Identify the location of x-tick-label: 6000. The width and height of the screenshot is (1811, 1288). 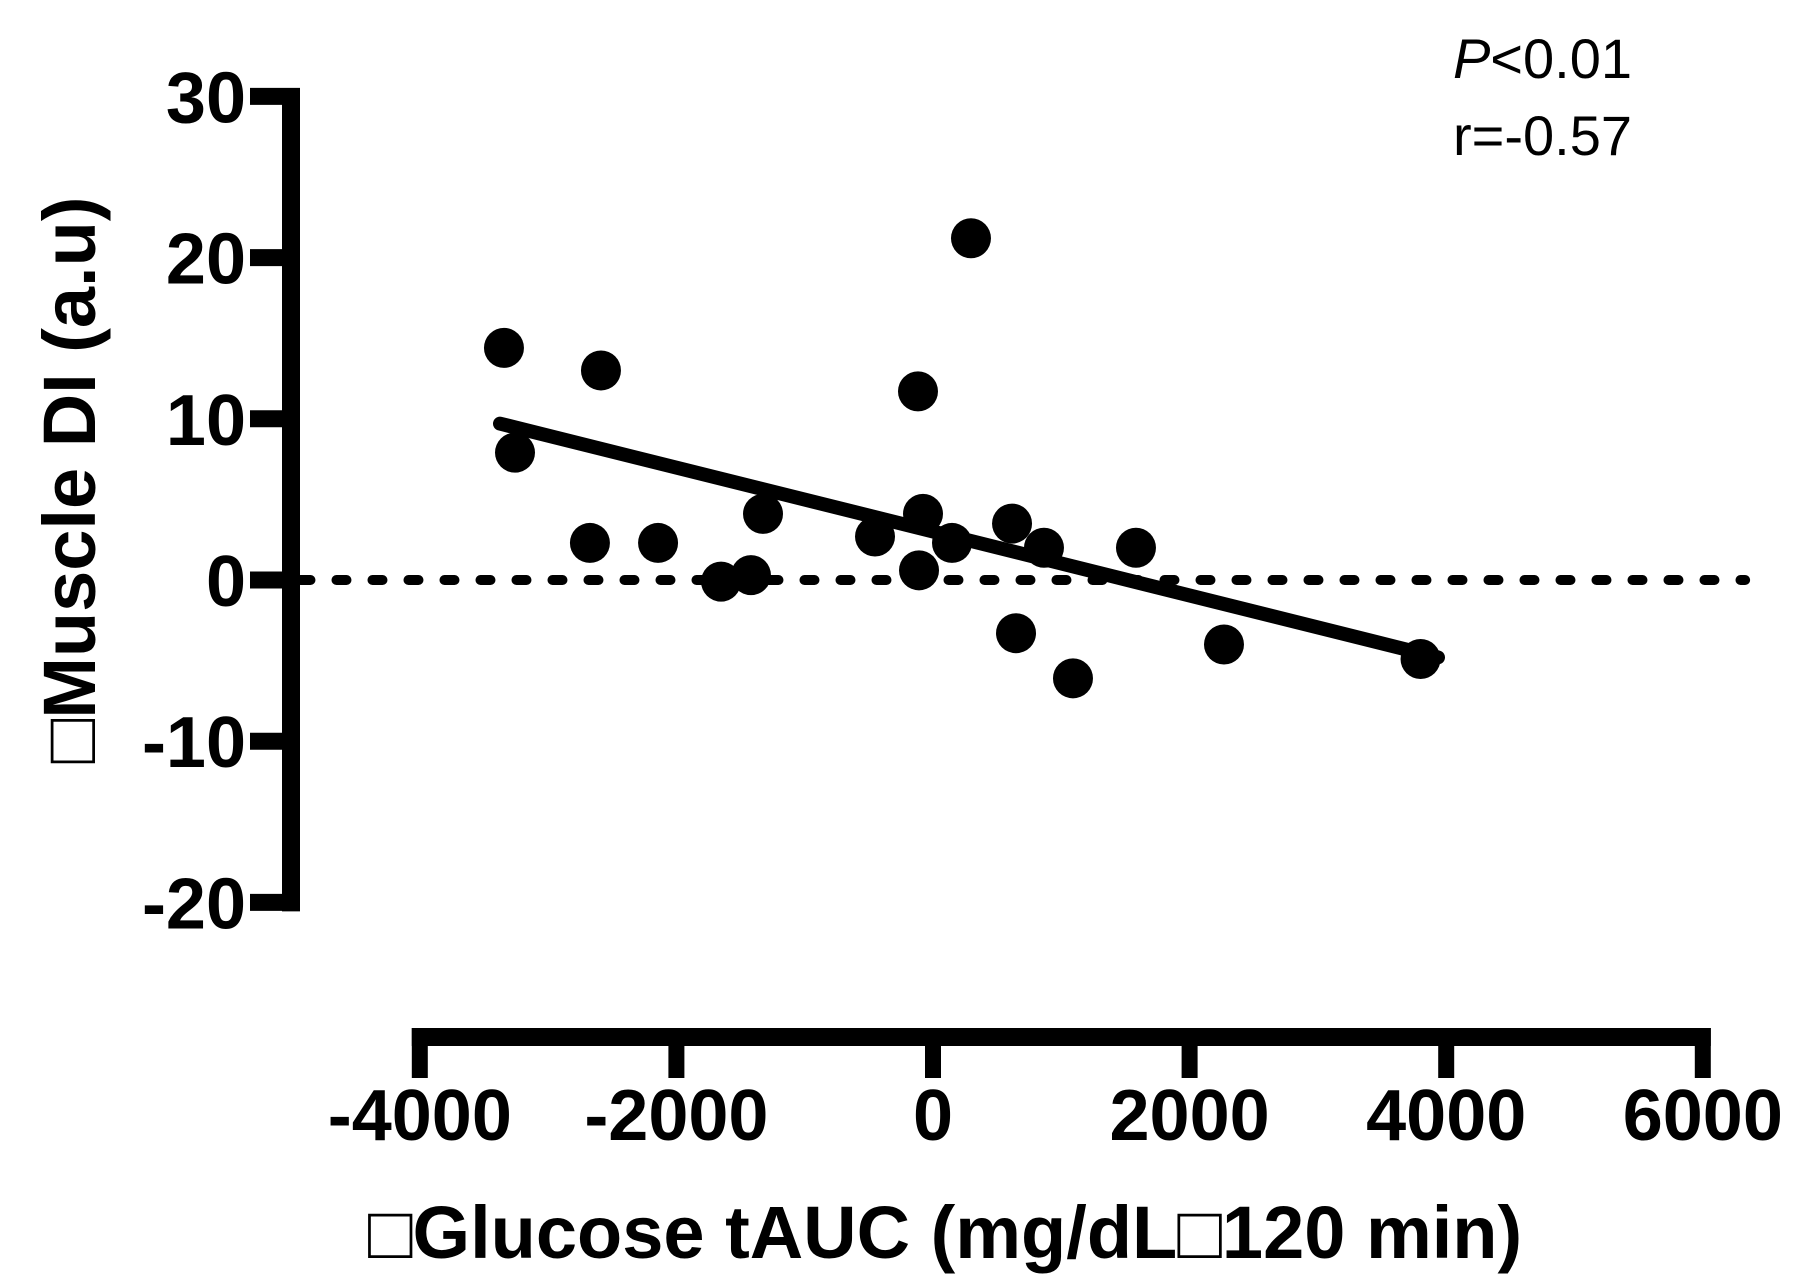
(1703, 1116).